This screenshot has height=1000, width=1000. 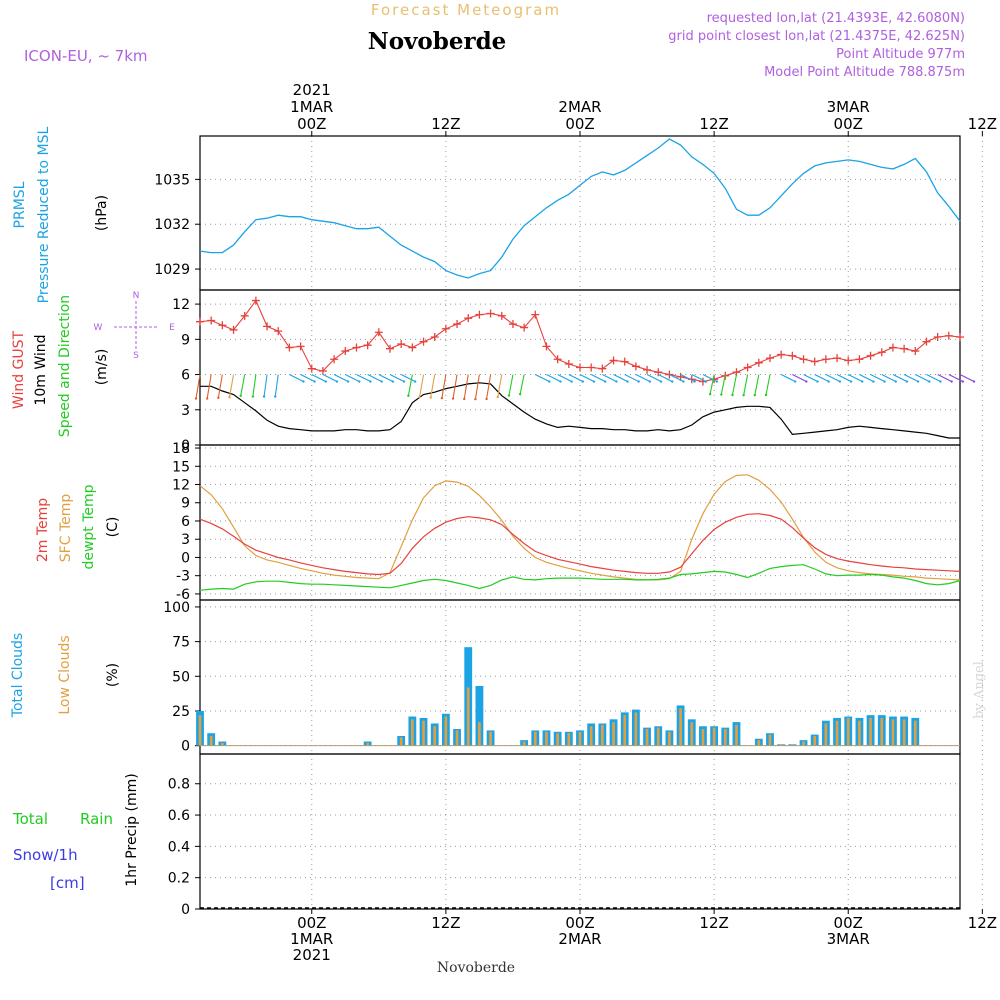 I want to click on wind-ytick-label: 3, so click(x=185, y=411).